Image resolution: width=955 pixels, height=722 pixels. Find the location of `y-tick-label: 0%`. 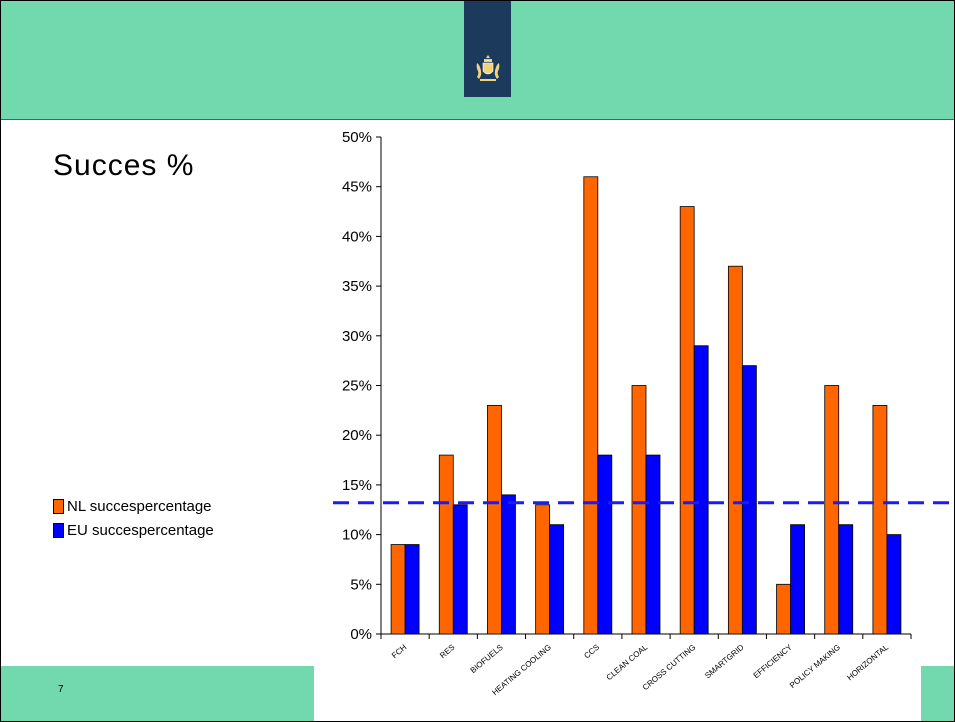

y-tick-label: 0% is located at coordinates (361, 634).